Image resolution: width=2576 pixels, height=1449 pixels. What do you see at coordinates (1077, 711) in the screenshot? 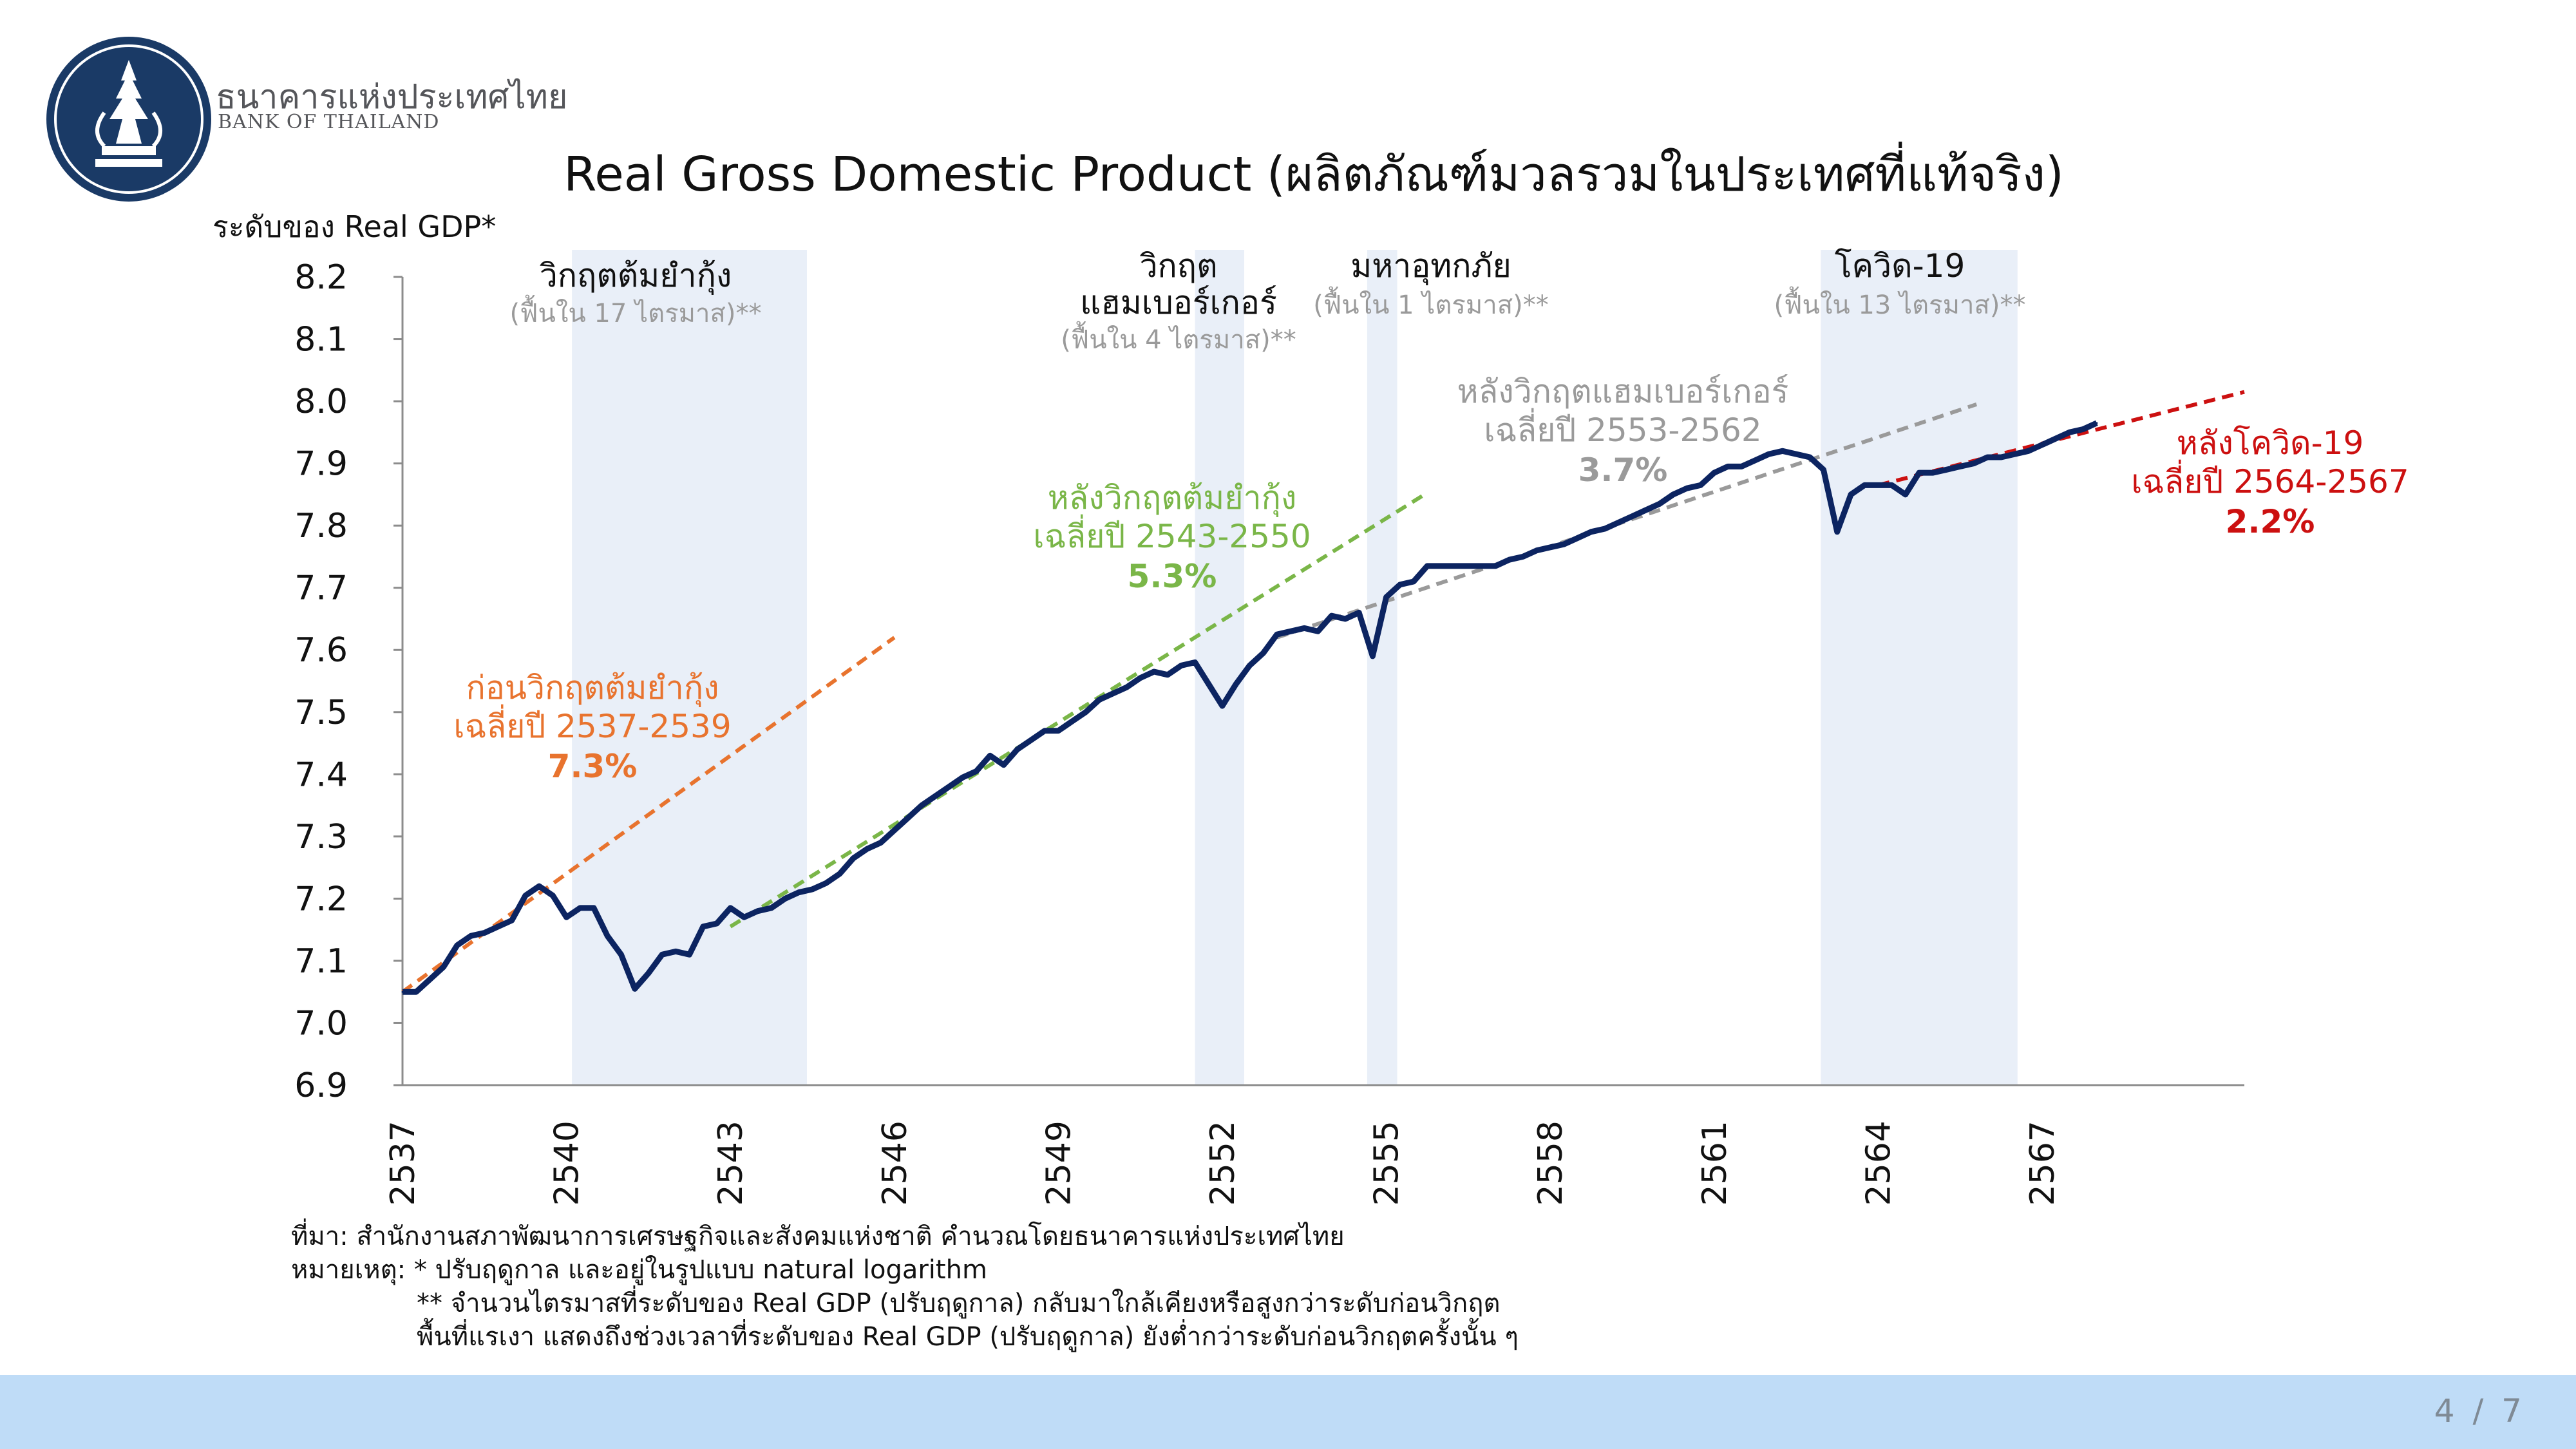
I see `trend-line-post-tomyum` at bounding box center [1077, 711].